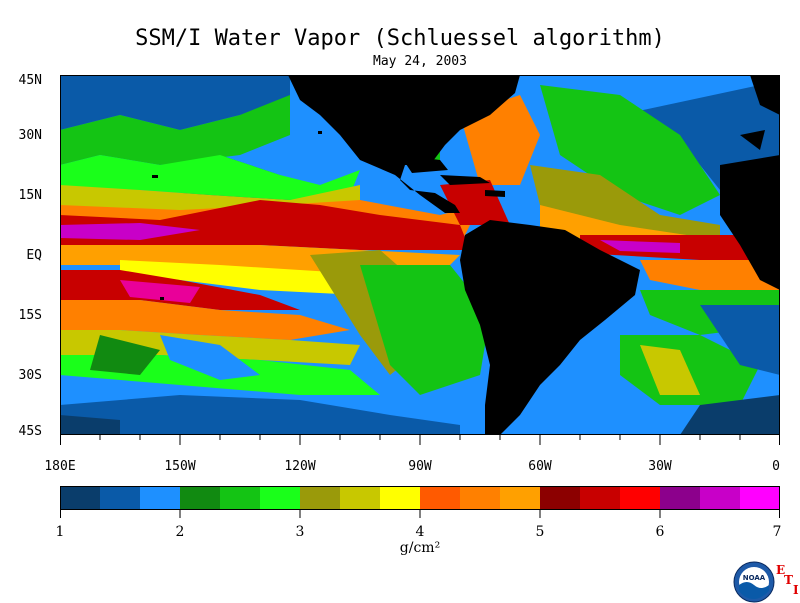  I want to click on north-america-land, so click(404, 144).